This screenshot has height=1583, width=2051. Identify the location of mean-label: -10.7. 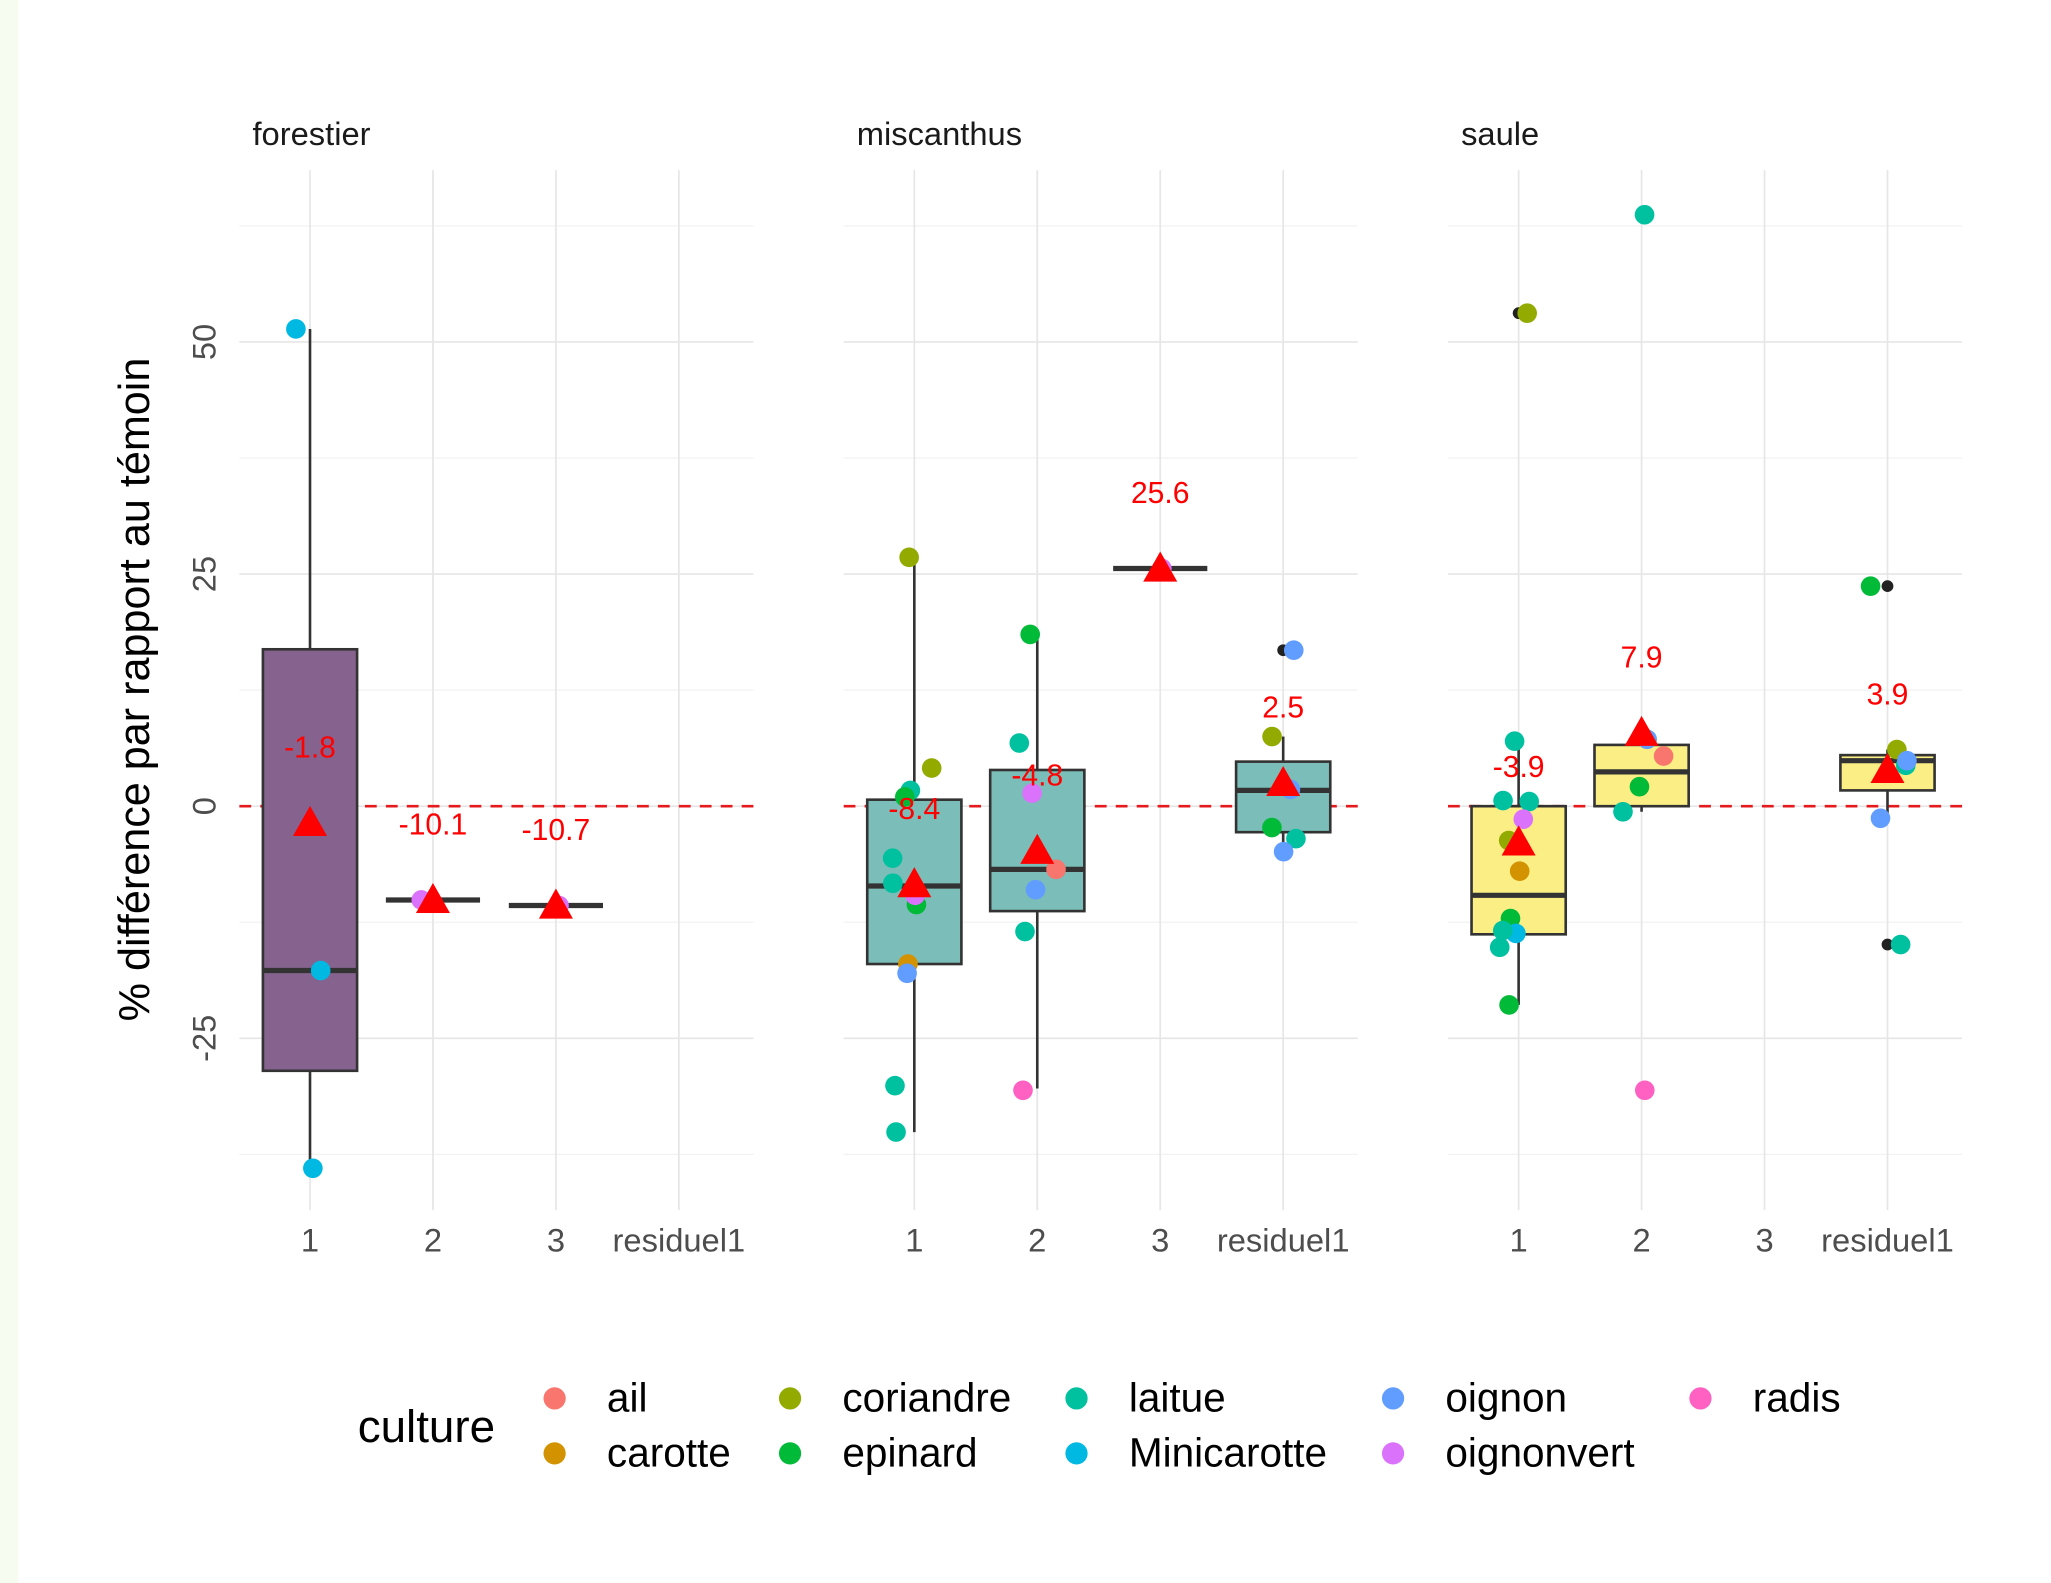
(556, 830).